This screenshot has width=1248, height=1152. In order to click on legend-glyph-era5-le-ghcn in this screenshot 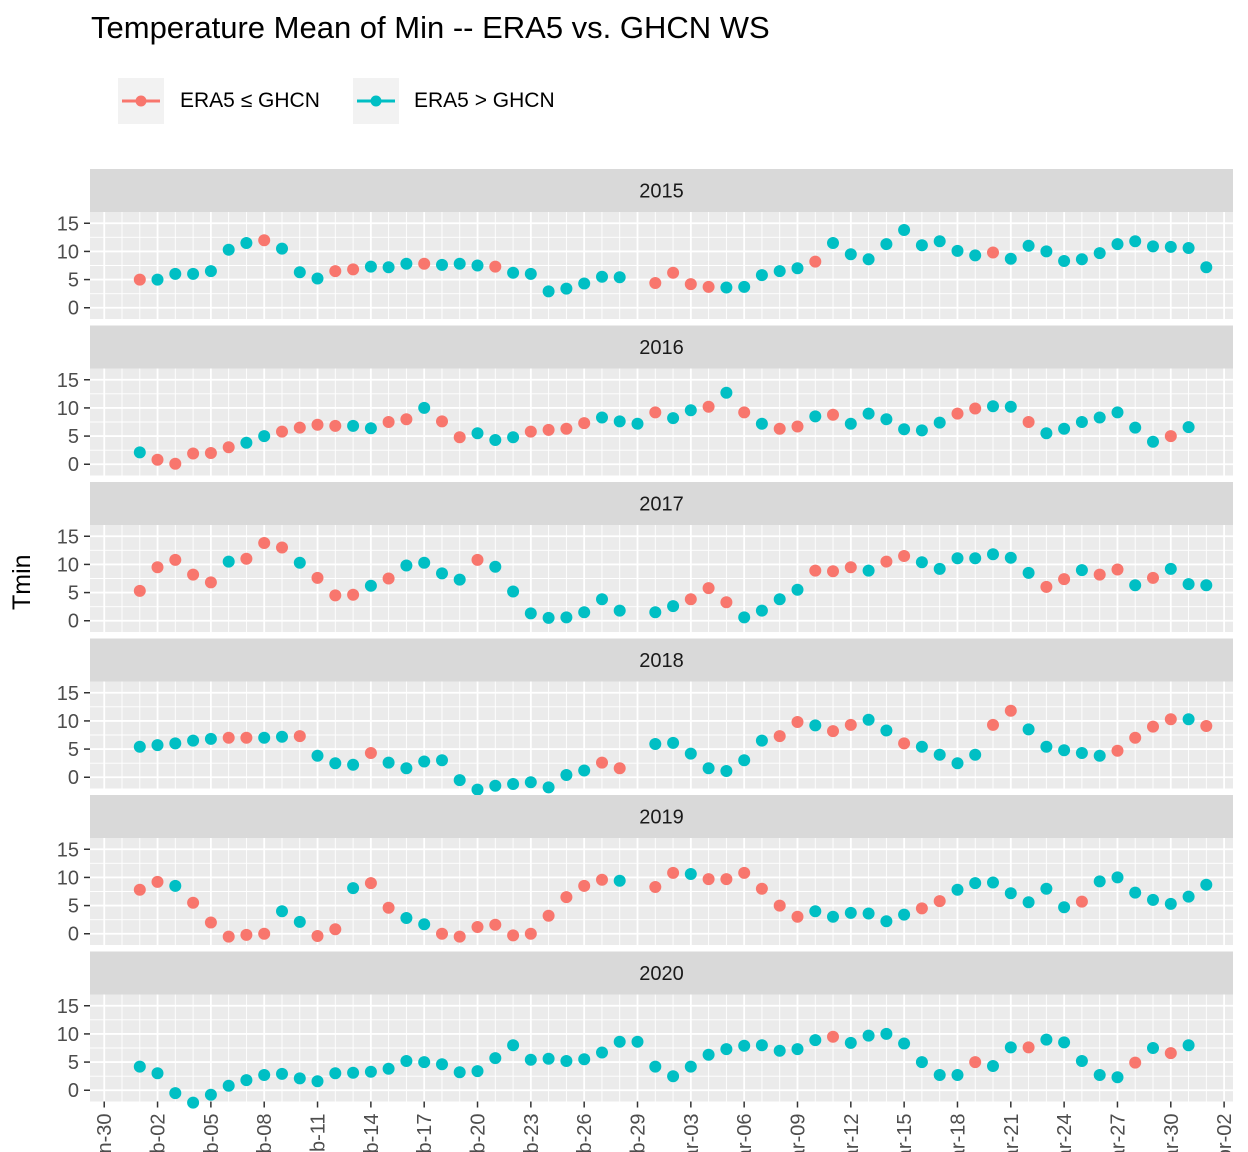, I will do `click(141, 101)`.